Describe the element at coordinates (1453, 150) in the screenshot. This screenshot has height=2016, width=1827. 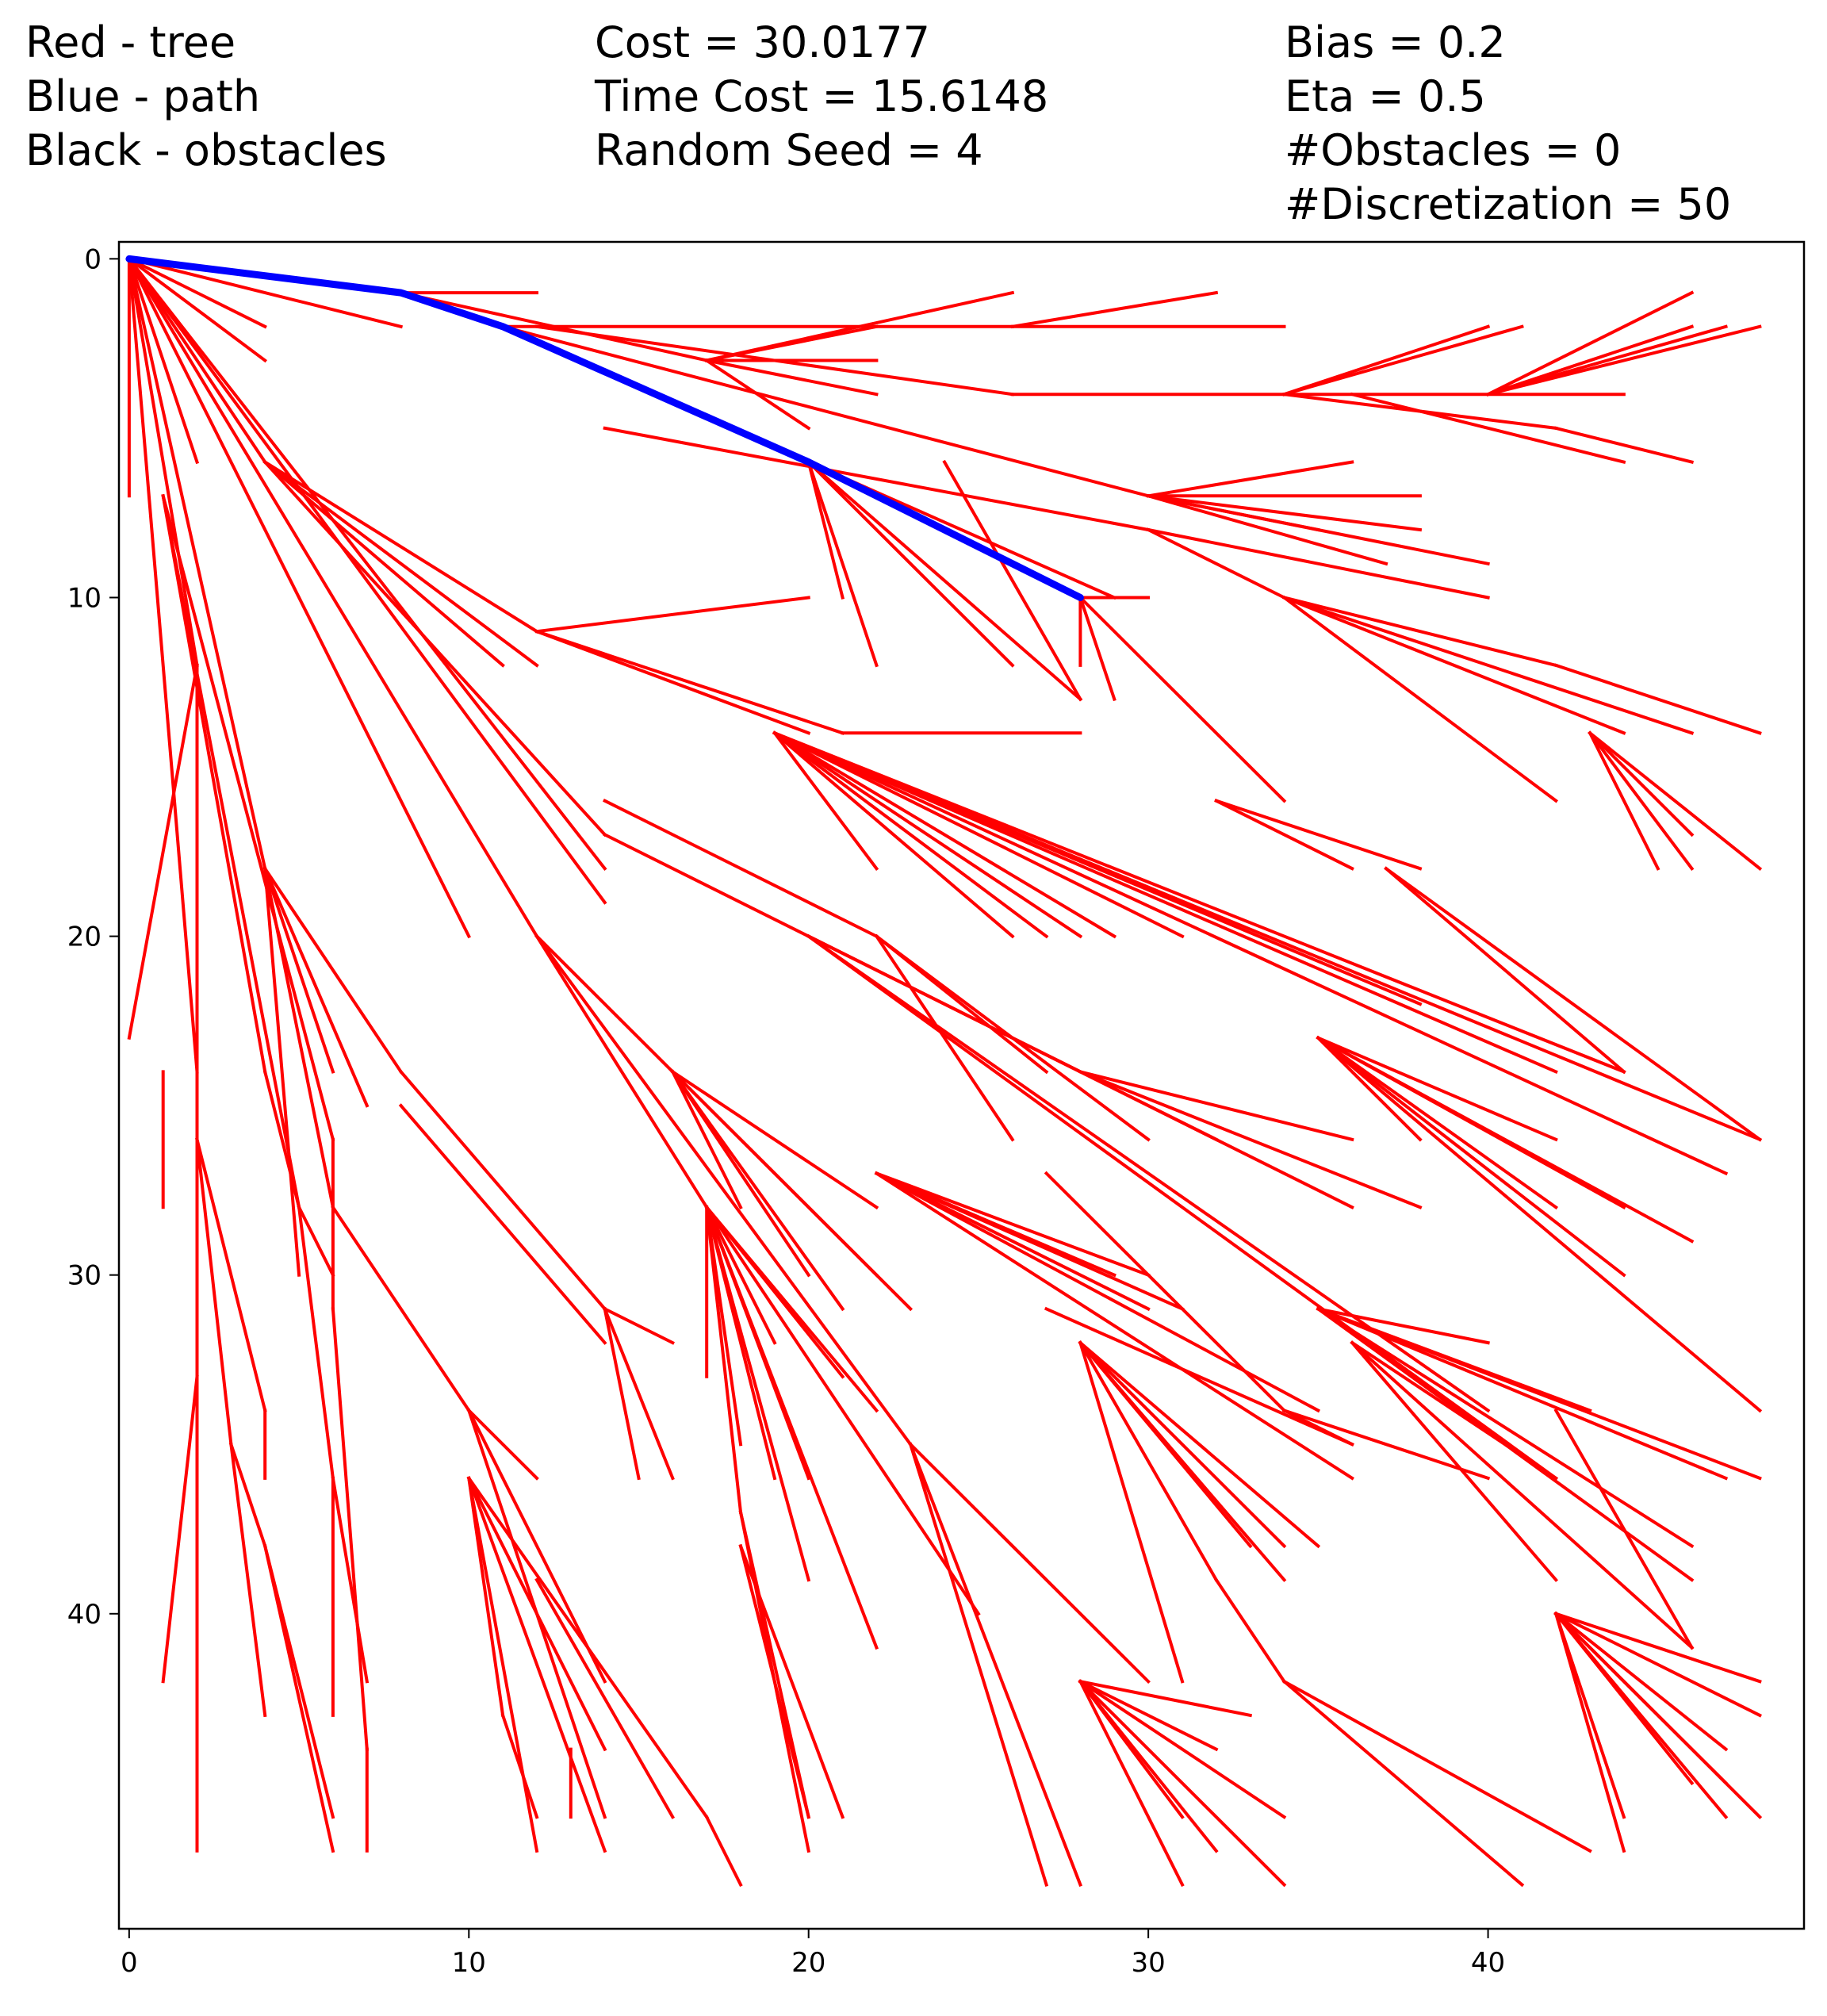
I see `obstacles-count-text: #Obstacles = 0` at that location.